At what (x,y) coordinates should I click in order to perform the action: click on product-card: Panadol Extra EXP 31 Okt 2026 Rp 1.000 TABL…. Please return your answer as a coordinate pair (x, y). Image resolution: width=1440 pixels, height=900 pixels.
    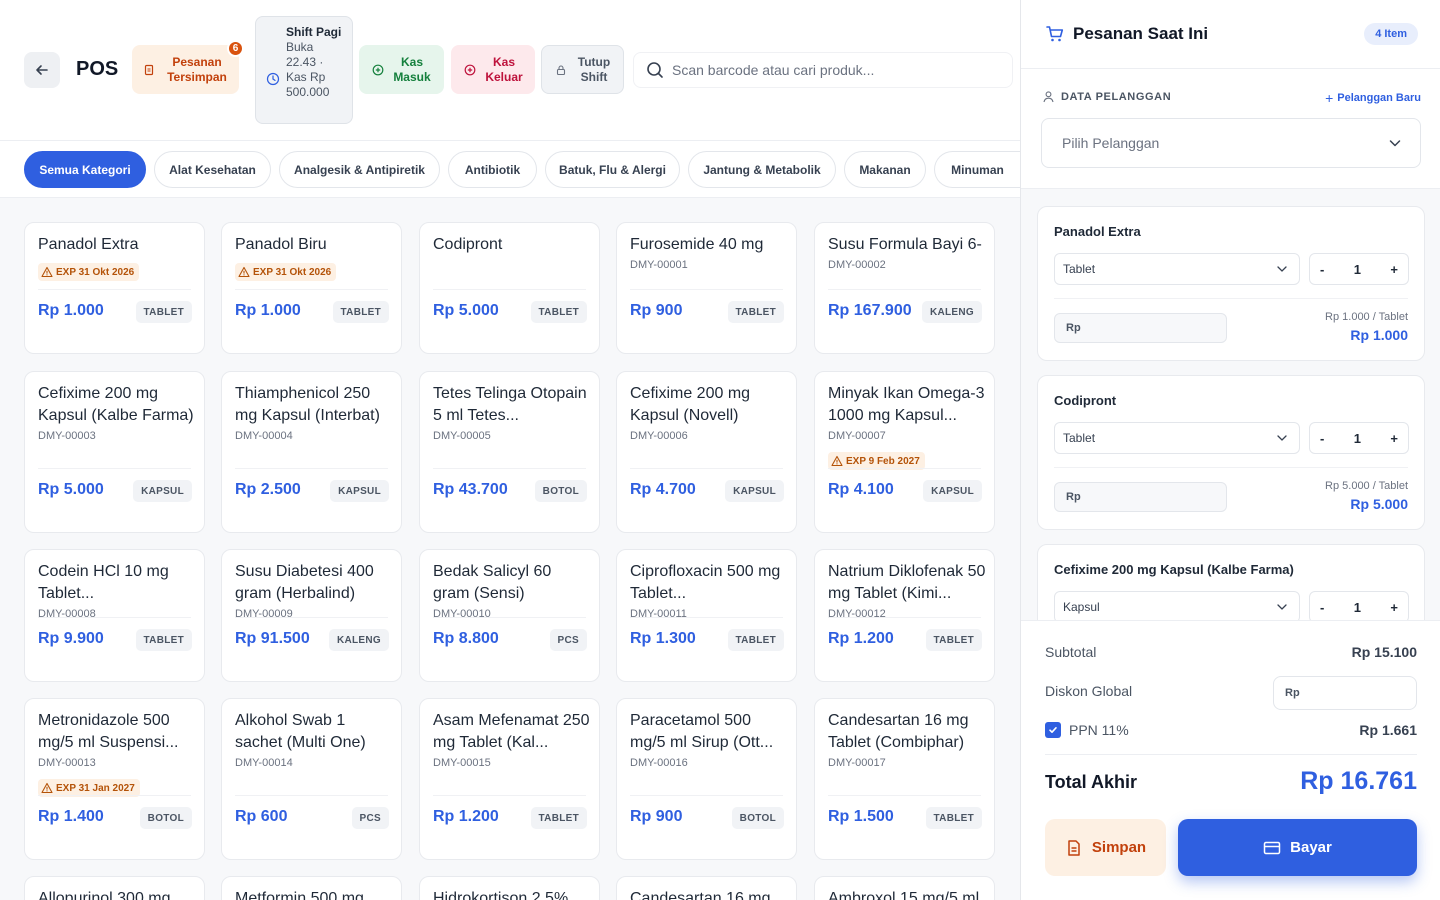
    Looking at the image, I should click on (114, 288).